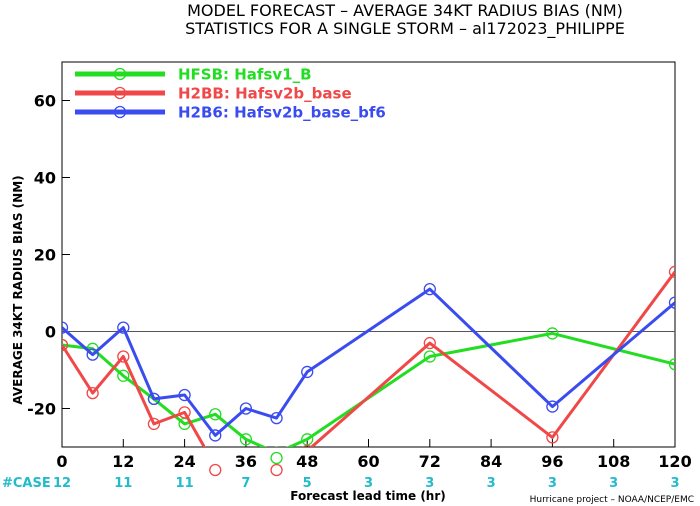 The height and width of the screenshot is (506, 700). Describe the element at coordinates (41, 409) in the screenshot. I see `y-tick-label: -20` at that location.